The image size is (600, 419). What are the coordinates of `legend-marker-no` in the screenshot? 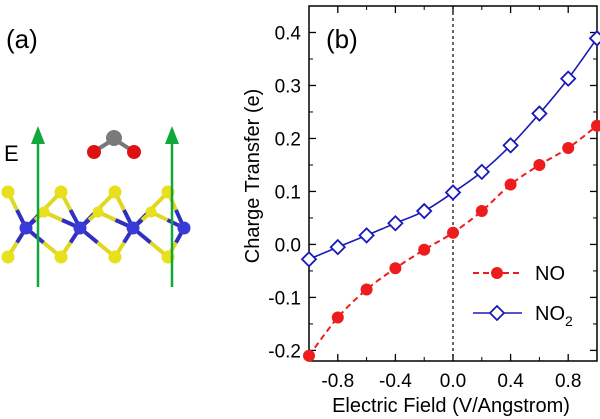 It's located at (497, 273).